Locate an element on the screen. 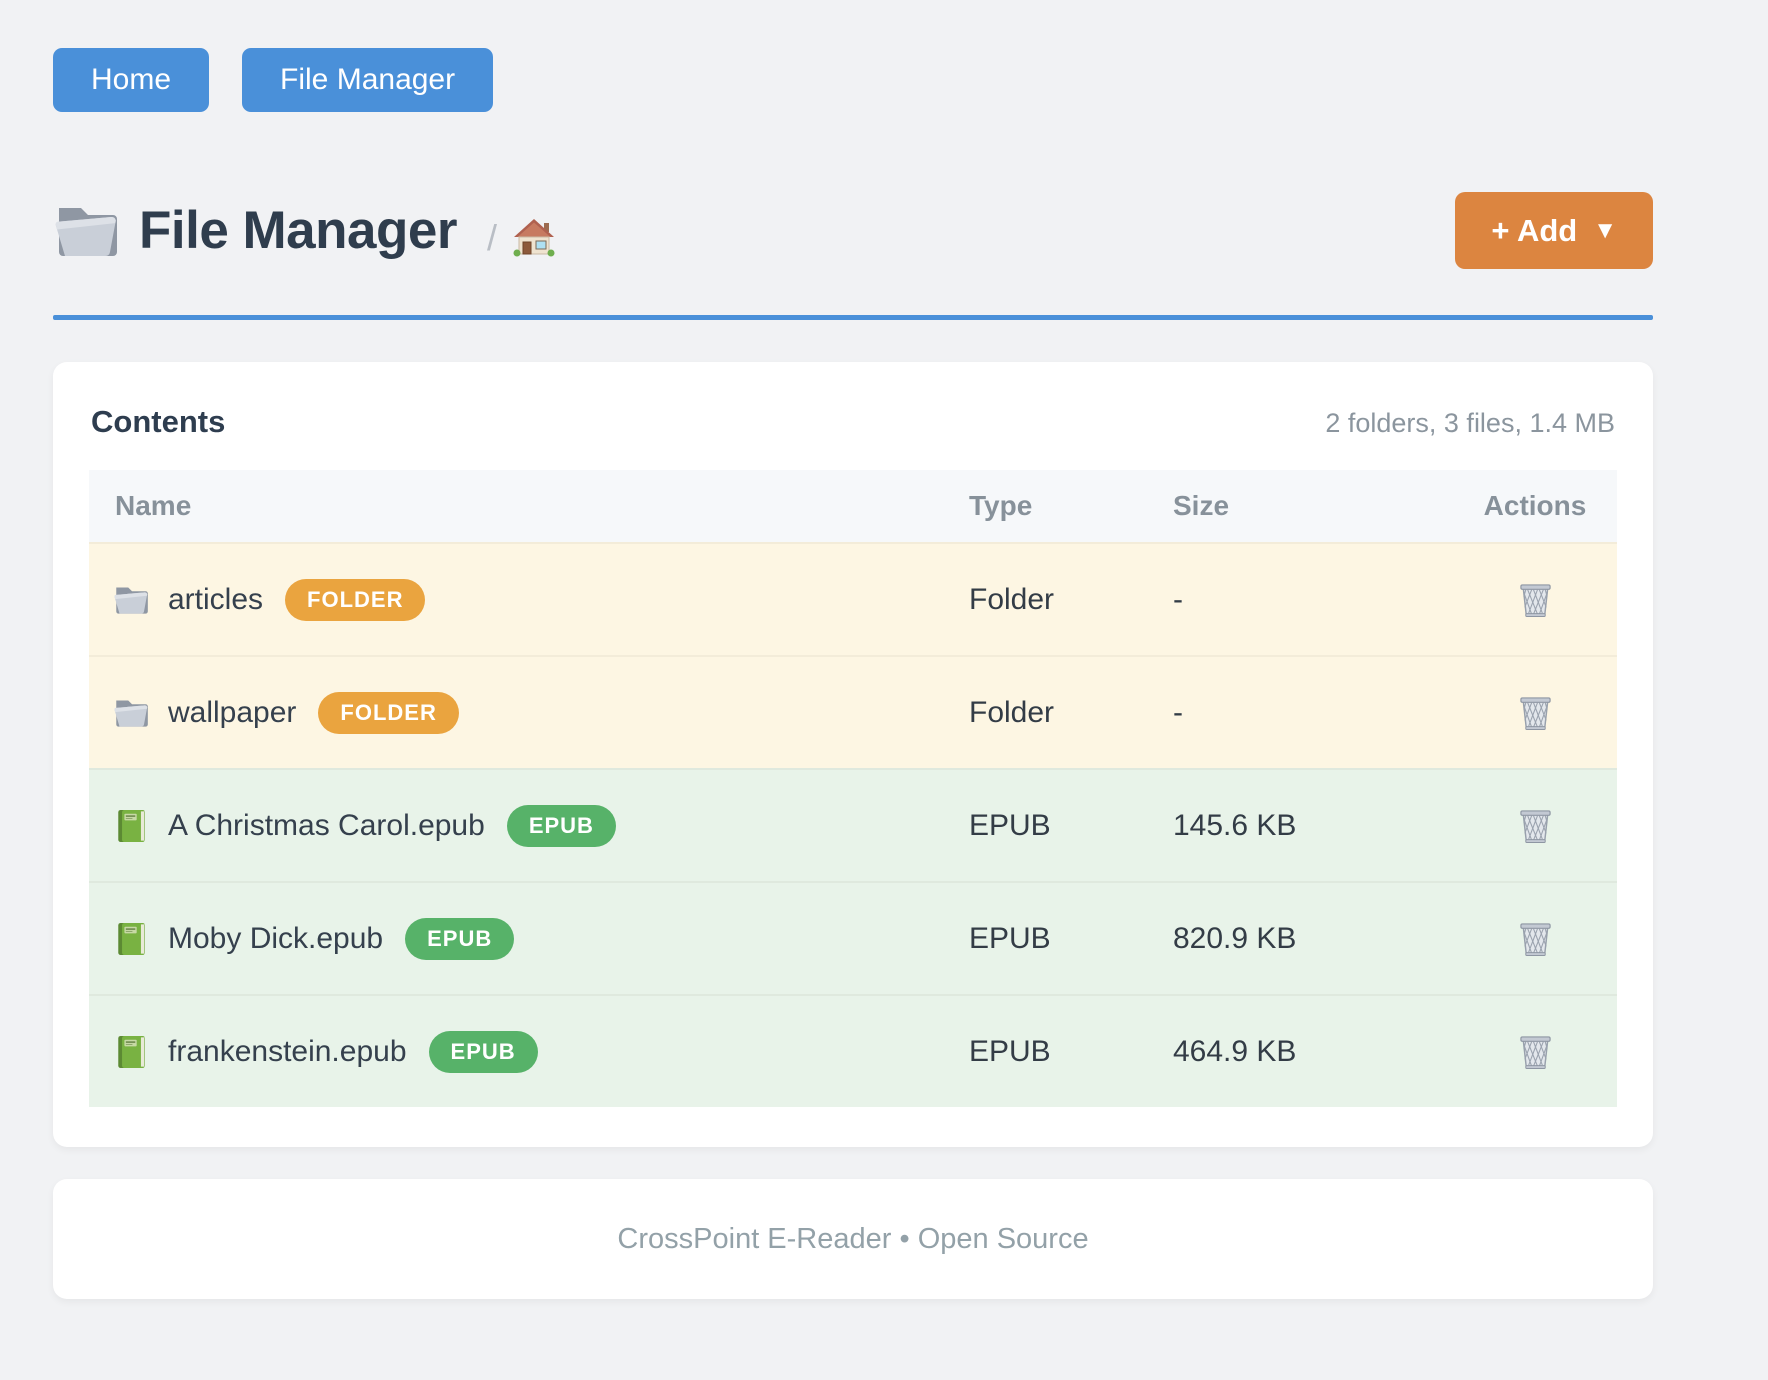  file-name-link: wallpaper FOLDER is located at coordinates (529, 712).